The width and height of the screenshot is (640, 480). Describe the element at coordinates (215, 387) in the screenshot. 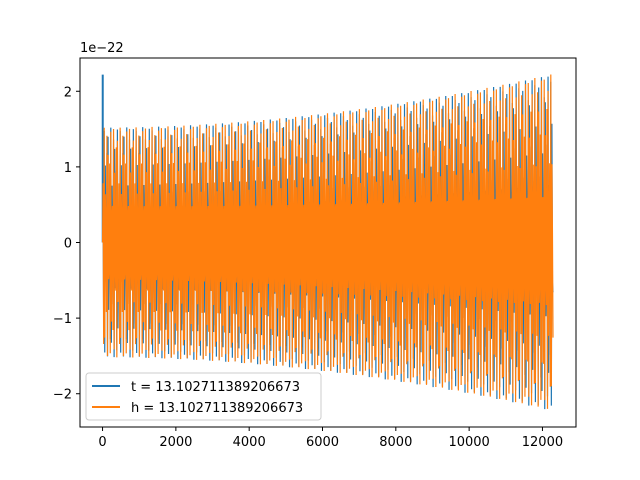

I see `legend-label-series-1: t = 13.102711389206673` at that location.